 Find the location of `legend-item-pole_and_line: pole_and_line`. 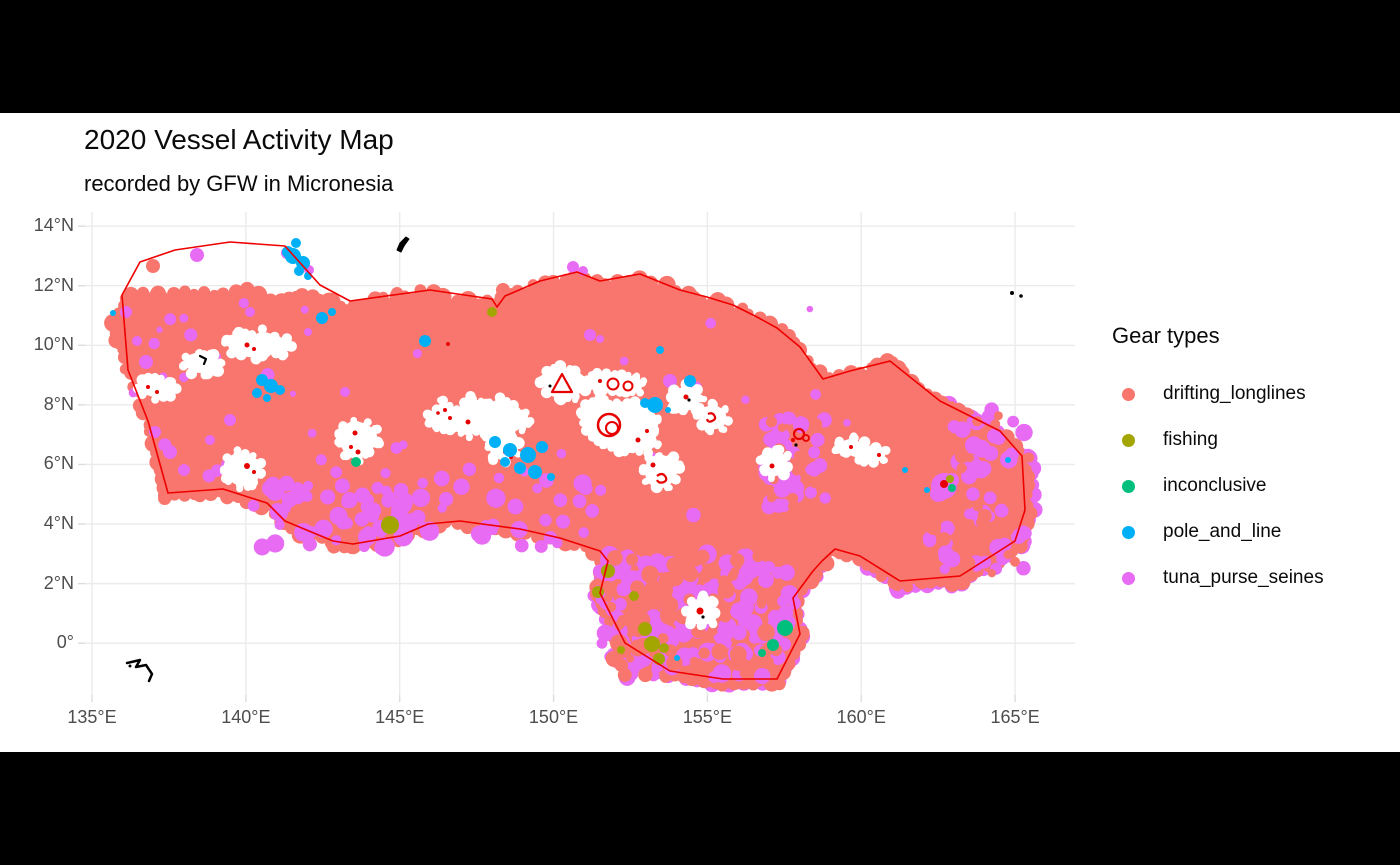

legend-item-pole_and_line: pole_and_line is located at coordinates (1218, 532).